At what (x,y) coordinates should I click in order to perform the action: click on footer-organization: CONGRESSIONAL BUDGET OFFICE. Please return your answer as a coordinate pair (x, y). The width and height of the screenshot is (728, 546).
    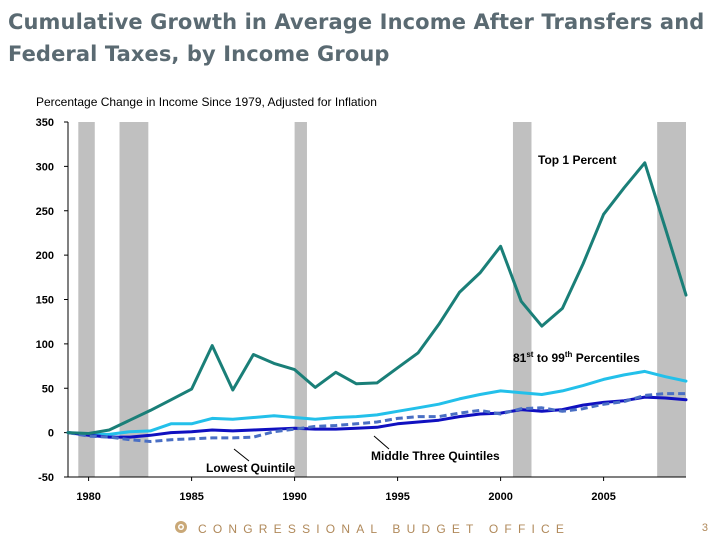
    Looking at the image, I should click on (384, 529).